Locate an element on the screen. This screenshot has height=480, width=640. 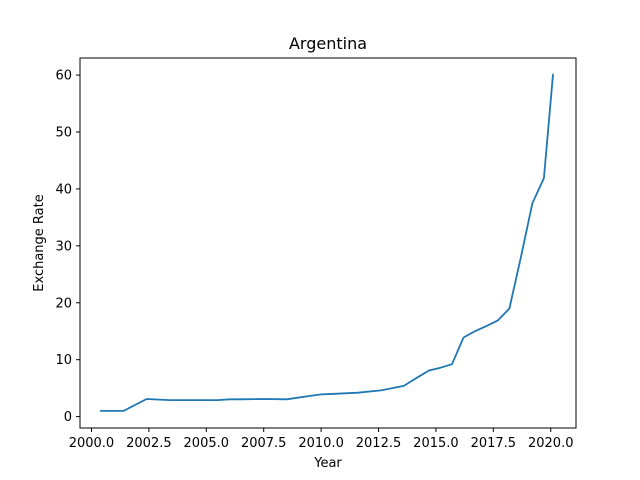
x-tick-label: 2002.5 is located at coordinates (149, 443).